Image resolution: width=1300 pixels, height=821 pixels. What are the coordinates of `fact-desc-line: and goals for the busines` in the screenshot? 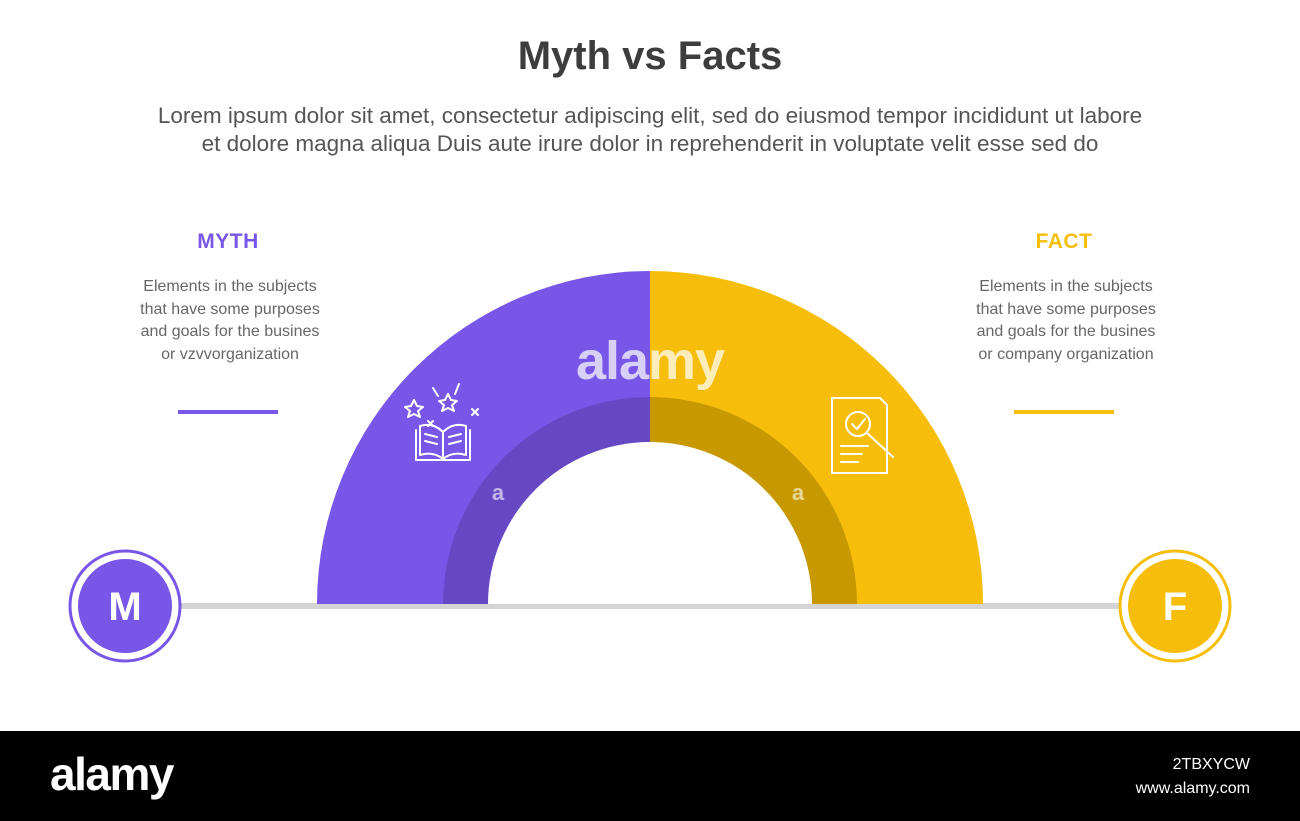 It's located at (1066, 331).